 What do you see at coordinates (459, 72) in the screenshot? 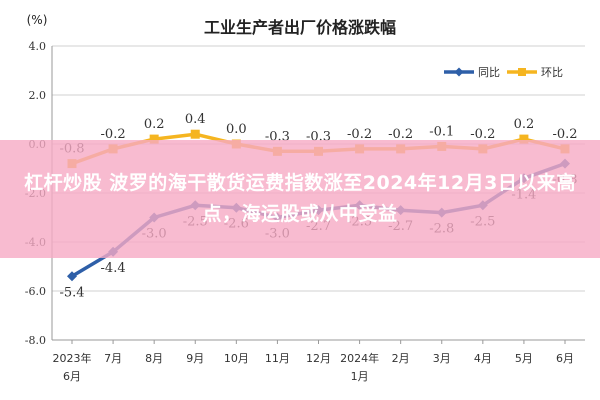
I see `legend-marker-yoy` at bounding box center [459, 72].